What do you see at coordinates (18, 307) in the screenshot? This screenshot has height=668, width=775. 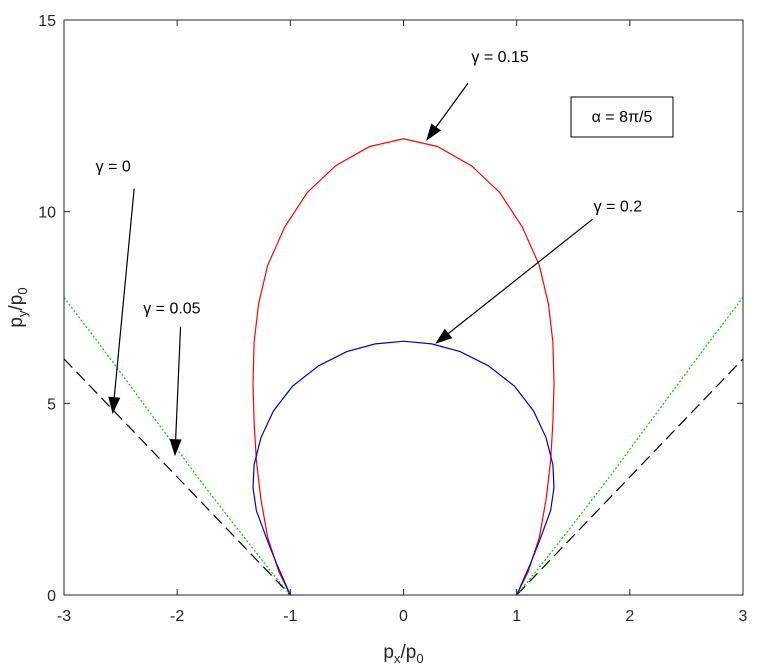 I see `y-axis-label: py/p0` at bounding box center [18, 307].